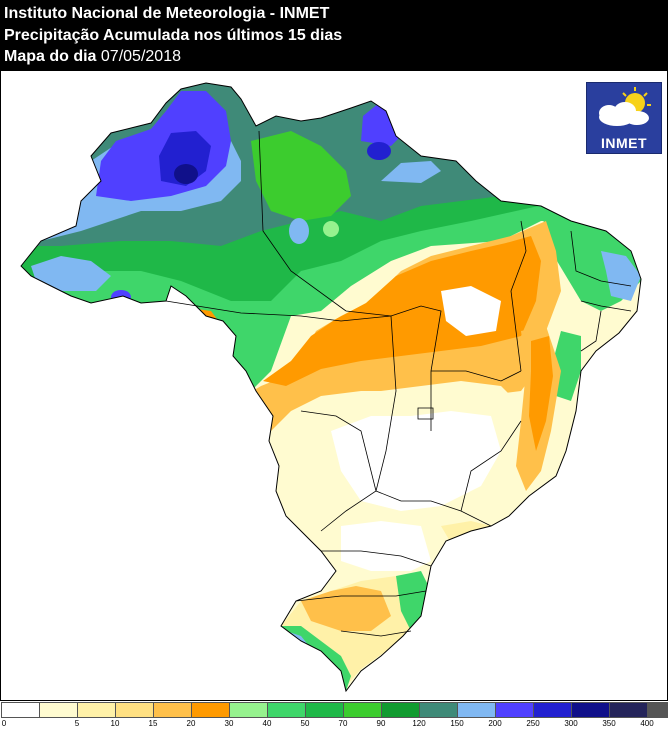 This screenshot has height=731, width=668. Describe the element at coordinates (381, 723) in the screenshot. I see `legend-tick-label: 90` at that location.